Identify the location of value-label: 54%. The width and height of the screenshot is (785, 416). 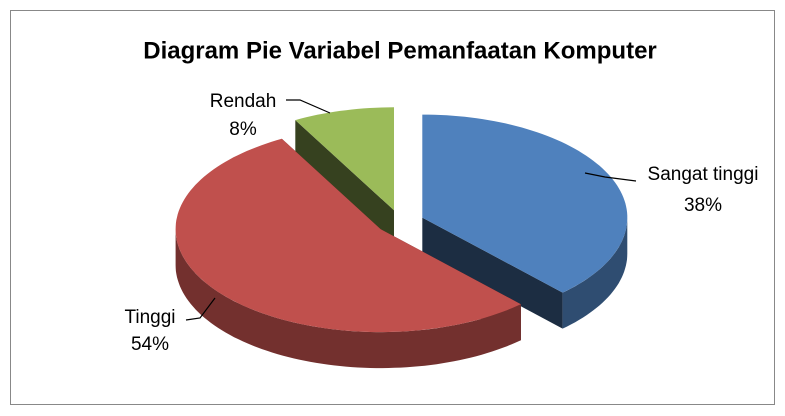
(150, 344).